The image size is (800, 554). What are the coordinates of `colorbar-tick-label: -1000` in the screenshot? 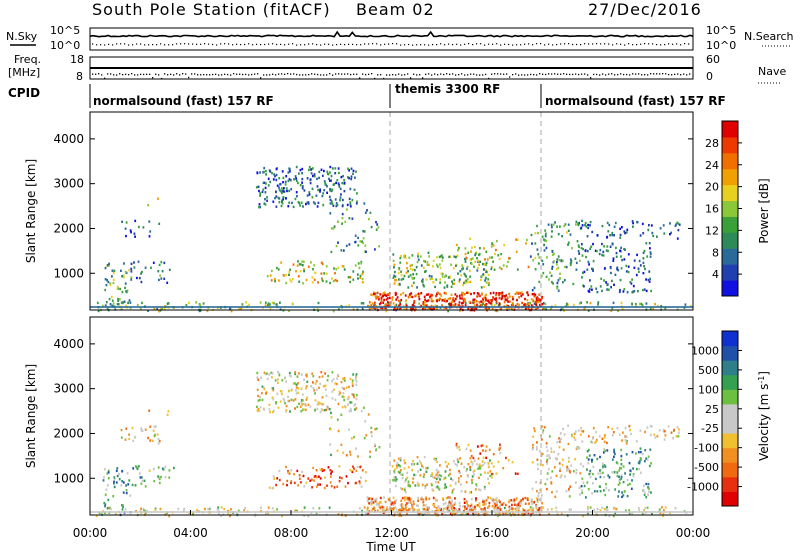 It's located at (703, 487).